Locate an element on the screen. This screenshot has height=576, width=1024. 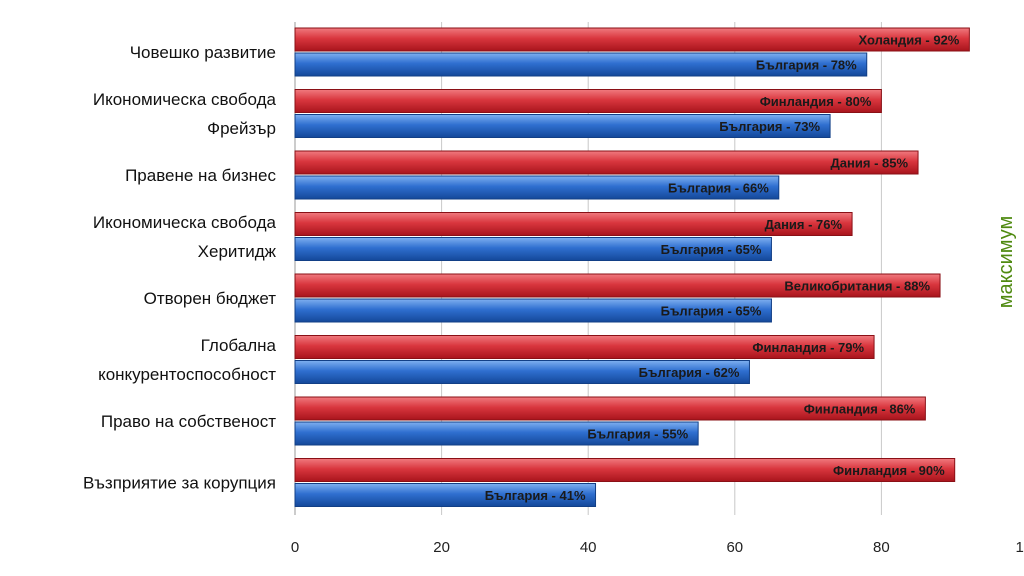
bar-data-label: Великобритания - 88% is located at coordinates (857, 286).